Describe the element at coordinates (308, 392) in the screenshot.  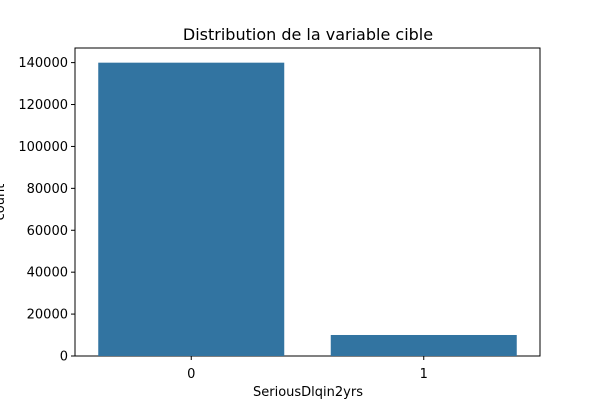
I see `x-axis-label: SeriousDlqin2yrs` at that location.